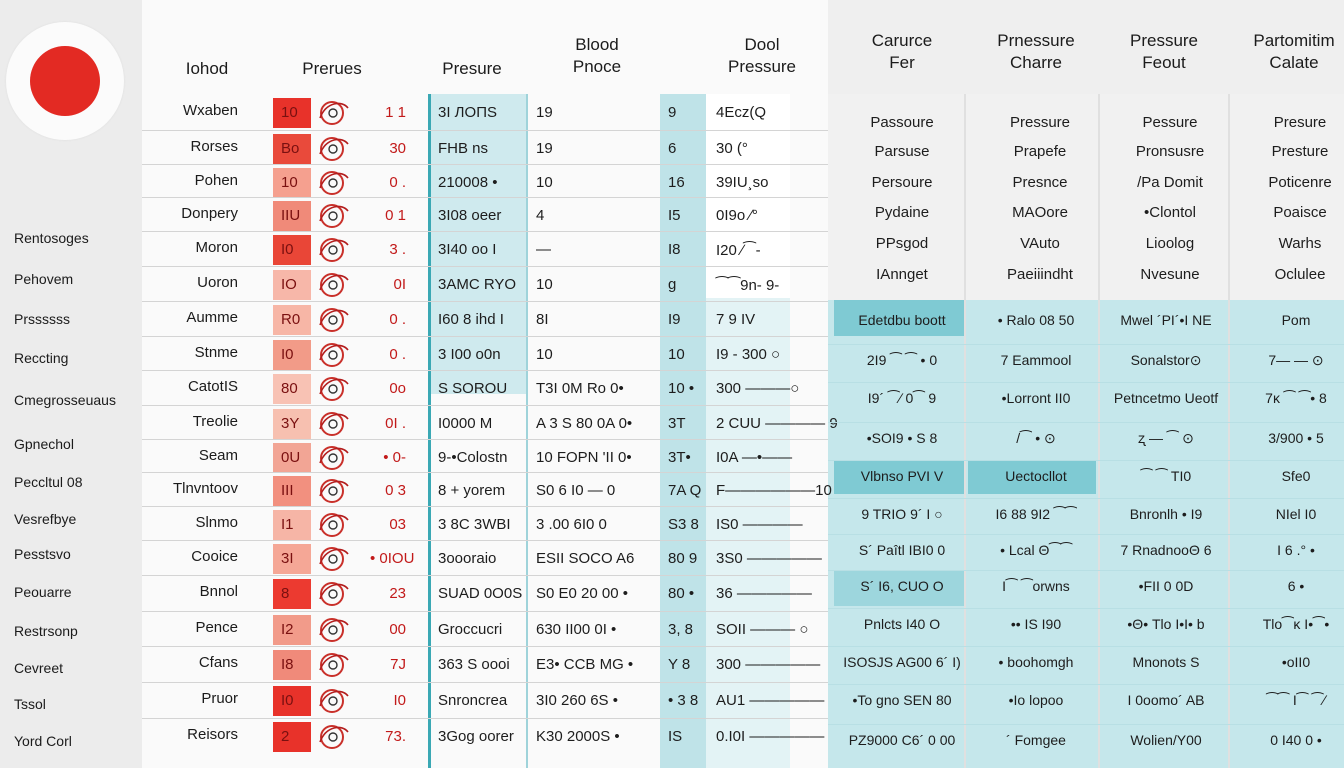 The height and width of the screenshot is (768, 1344). What do you see at coordinates (543, 249) in the screenshot?
I see `col4-value: ―` at bounding box center [543, 249].